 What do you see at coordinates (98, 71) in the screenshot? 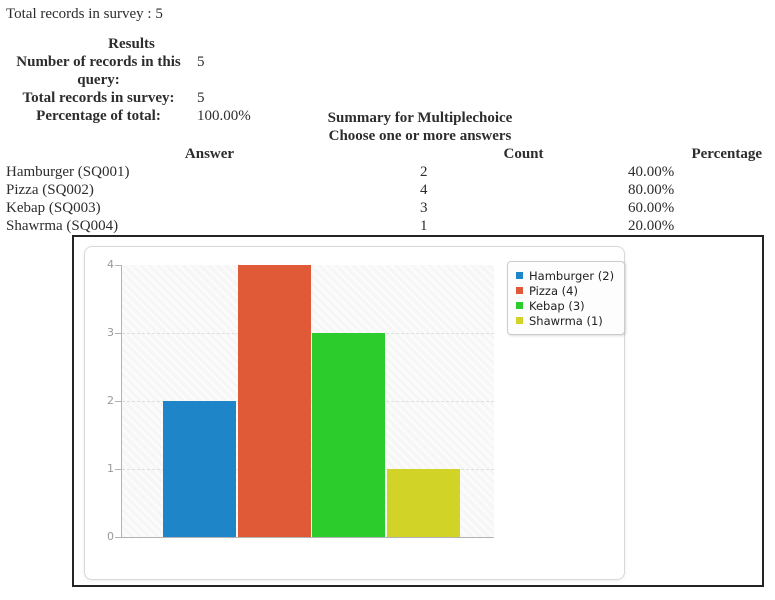
I see `results-row-label: Number of records in this query:` at bounding box center [98, 71].